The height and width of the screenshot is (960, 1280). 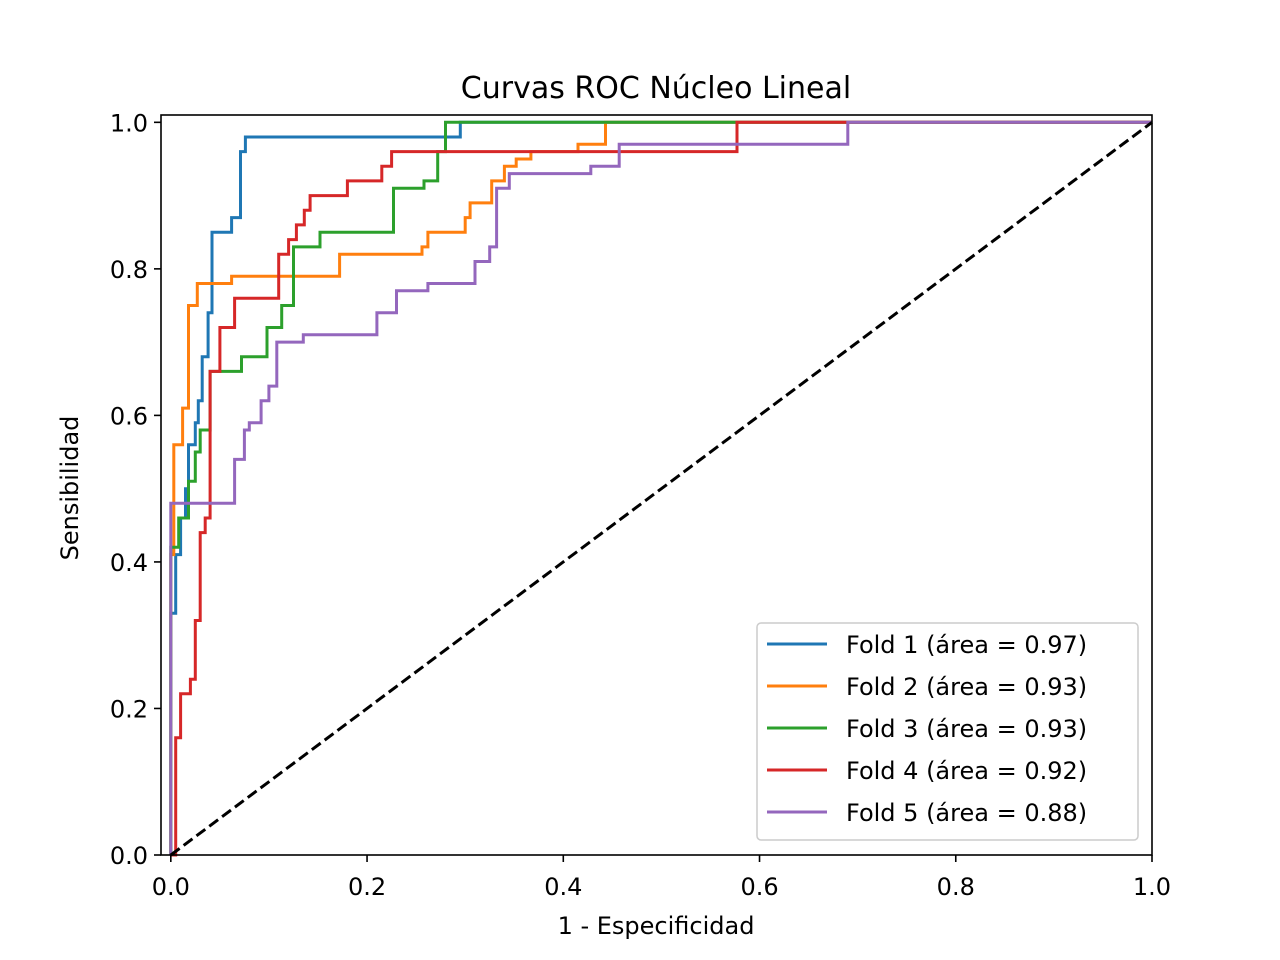 What do you see at coordinates (129, 563) in the screenshot?
I see `y-tick-label: 0.4` at bounding box center [129, 563].